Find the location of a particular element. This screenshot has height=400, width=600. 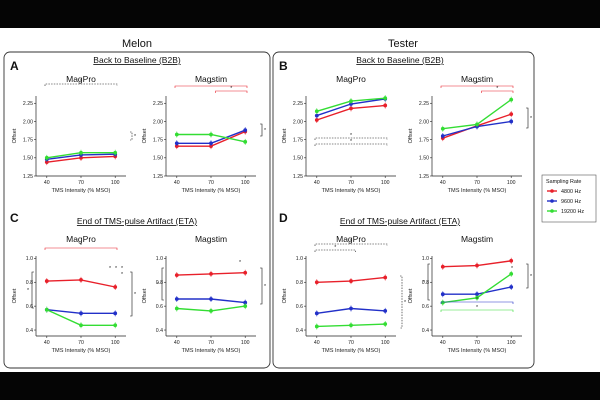

legend-label-4800: 4800 Hz is located at coordinates (571, 192).